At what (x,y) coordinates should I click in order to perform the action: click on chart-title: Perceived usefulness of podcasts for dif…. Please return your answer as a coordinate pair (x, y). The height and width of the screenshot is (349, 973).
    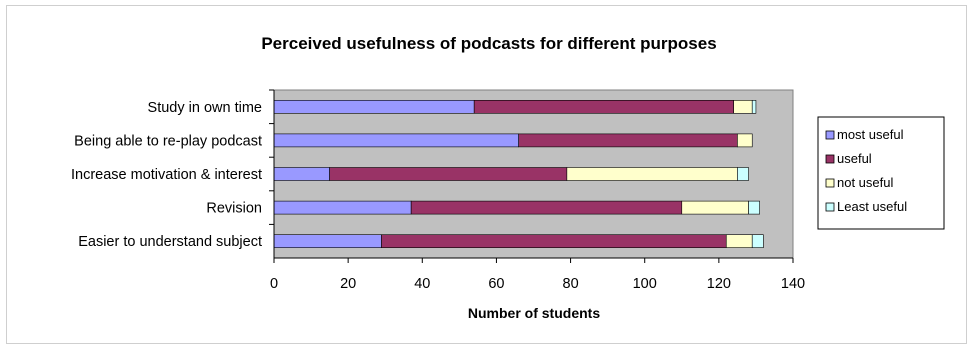
    Looking at the image, I should click on (488, 43).